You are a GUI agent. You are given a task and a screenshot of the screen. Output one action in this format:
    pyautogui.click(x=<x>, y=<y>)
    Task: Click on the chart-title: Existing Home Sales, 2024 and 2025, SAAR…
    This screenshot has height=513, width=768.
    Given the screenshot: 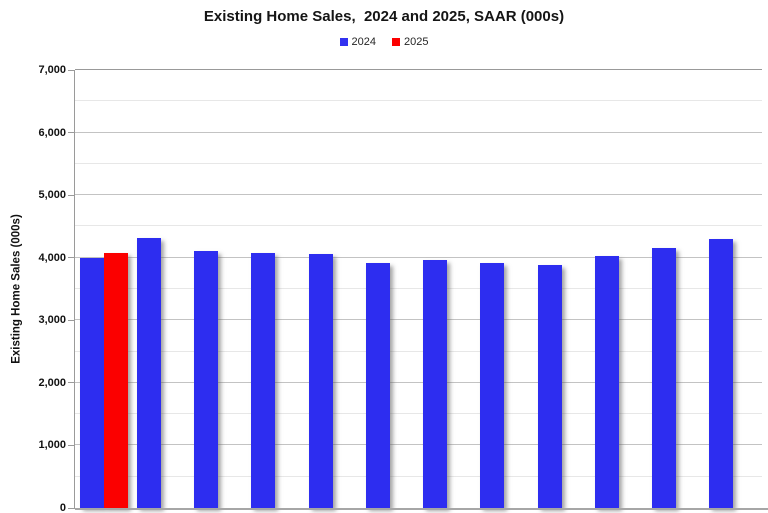 What is the action you would take?
    pyautogui.click(x=384, y=16)
    